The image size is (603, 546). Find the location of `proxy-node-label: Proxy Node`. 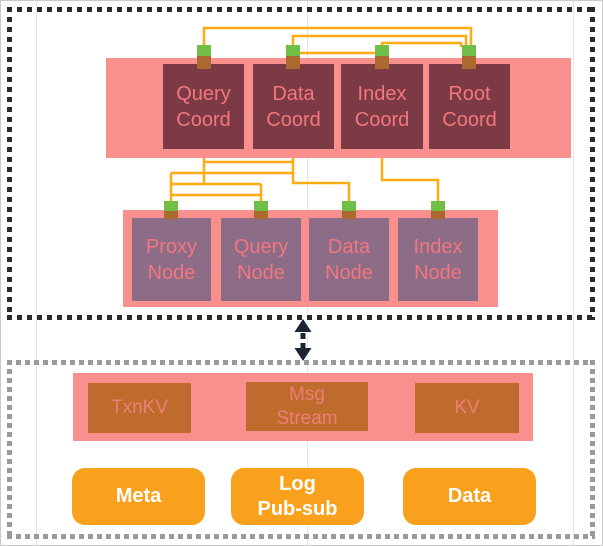

proxy-node-label: Proxy Node is located at coordinates (171, 259).